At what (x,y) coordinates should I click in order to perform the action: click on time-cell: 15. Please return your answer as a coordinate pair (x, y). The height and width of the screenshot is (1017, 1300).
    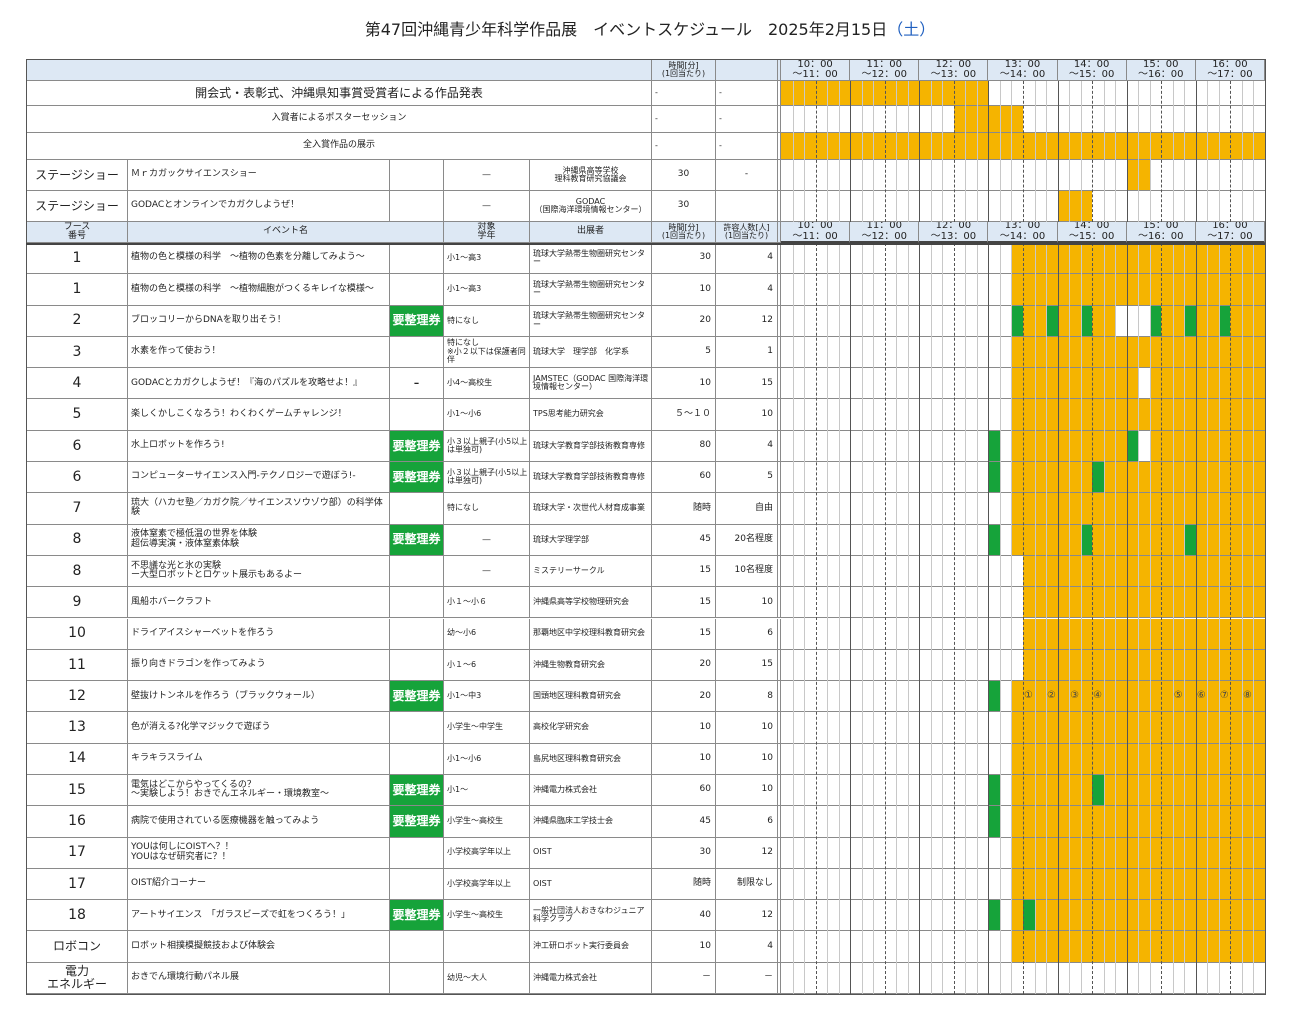
    Looking at the image, I should click on (684, 603).